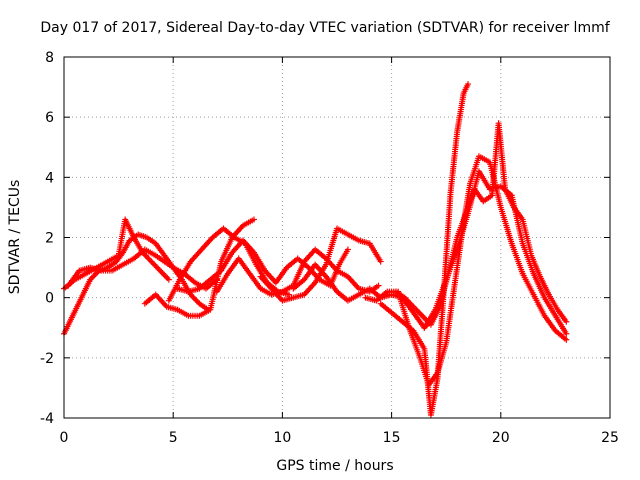 The width and height of the screenshot is (640, 480). I want to click on y-tick-label: -2, so click(47, 359).